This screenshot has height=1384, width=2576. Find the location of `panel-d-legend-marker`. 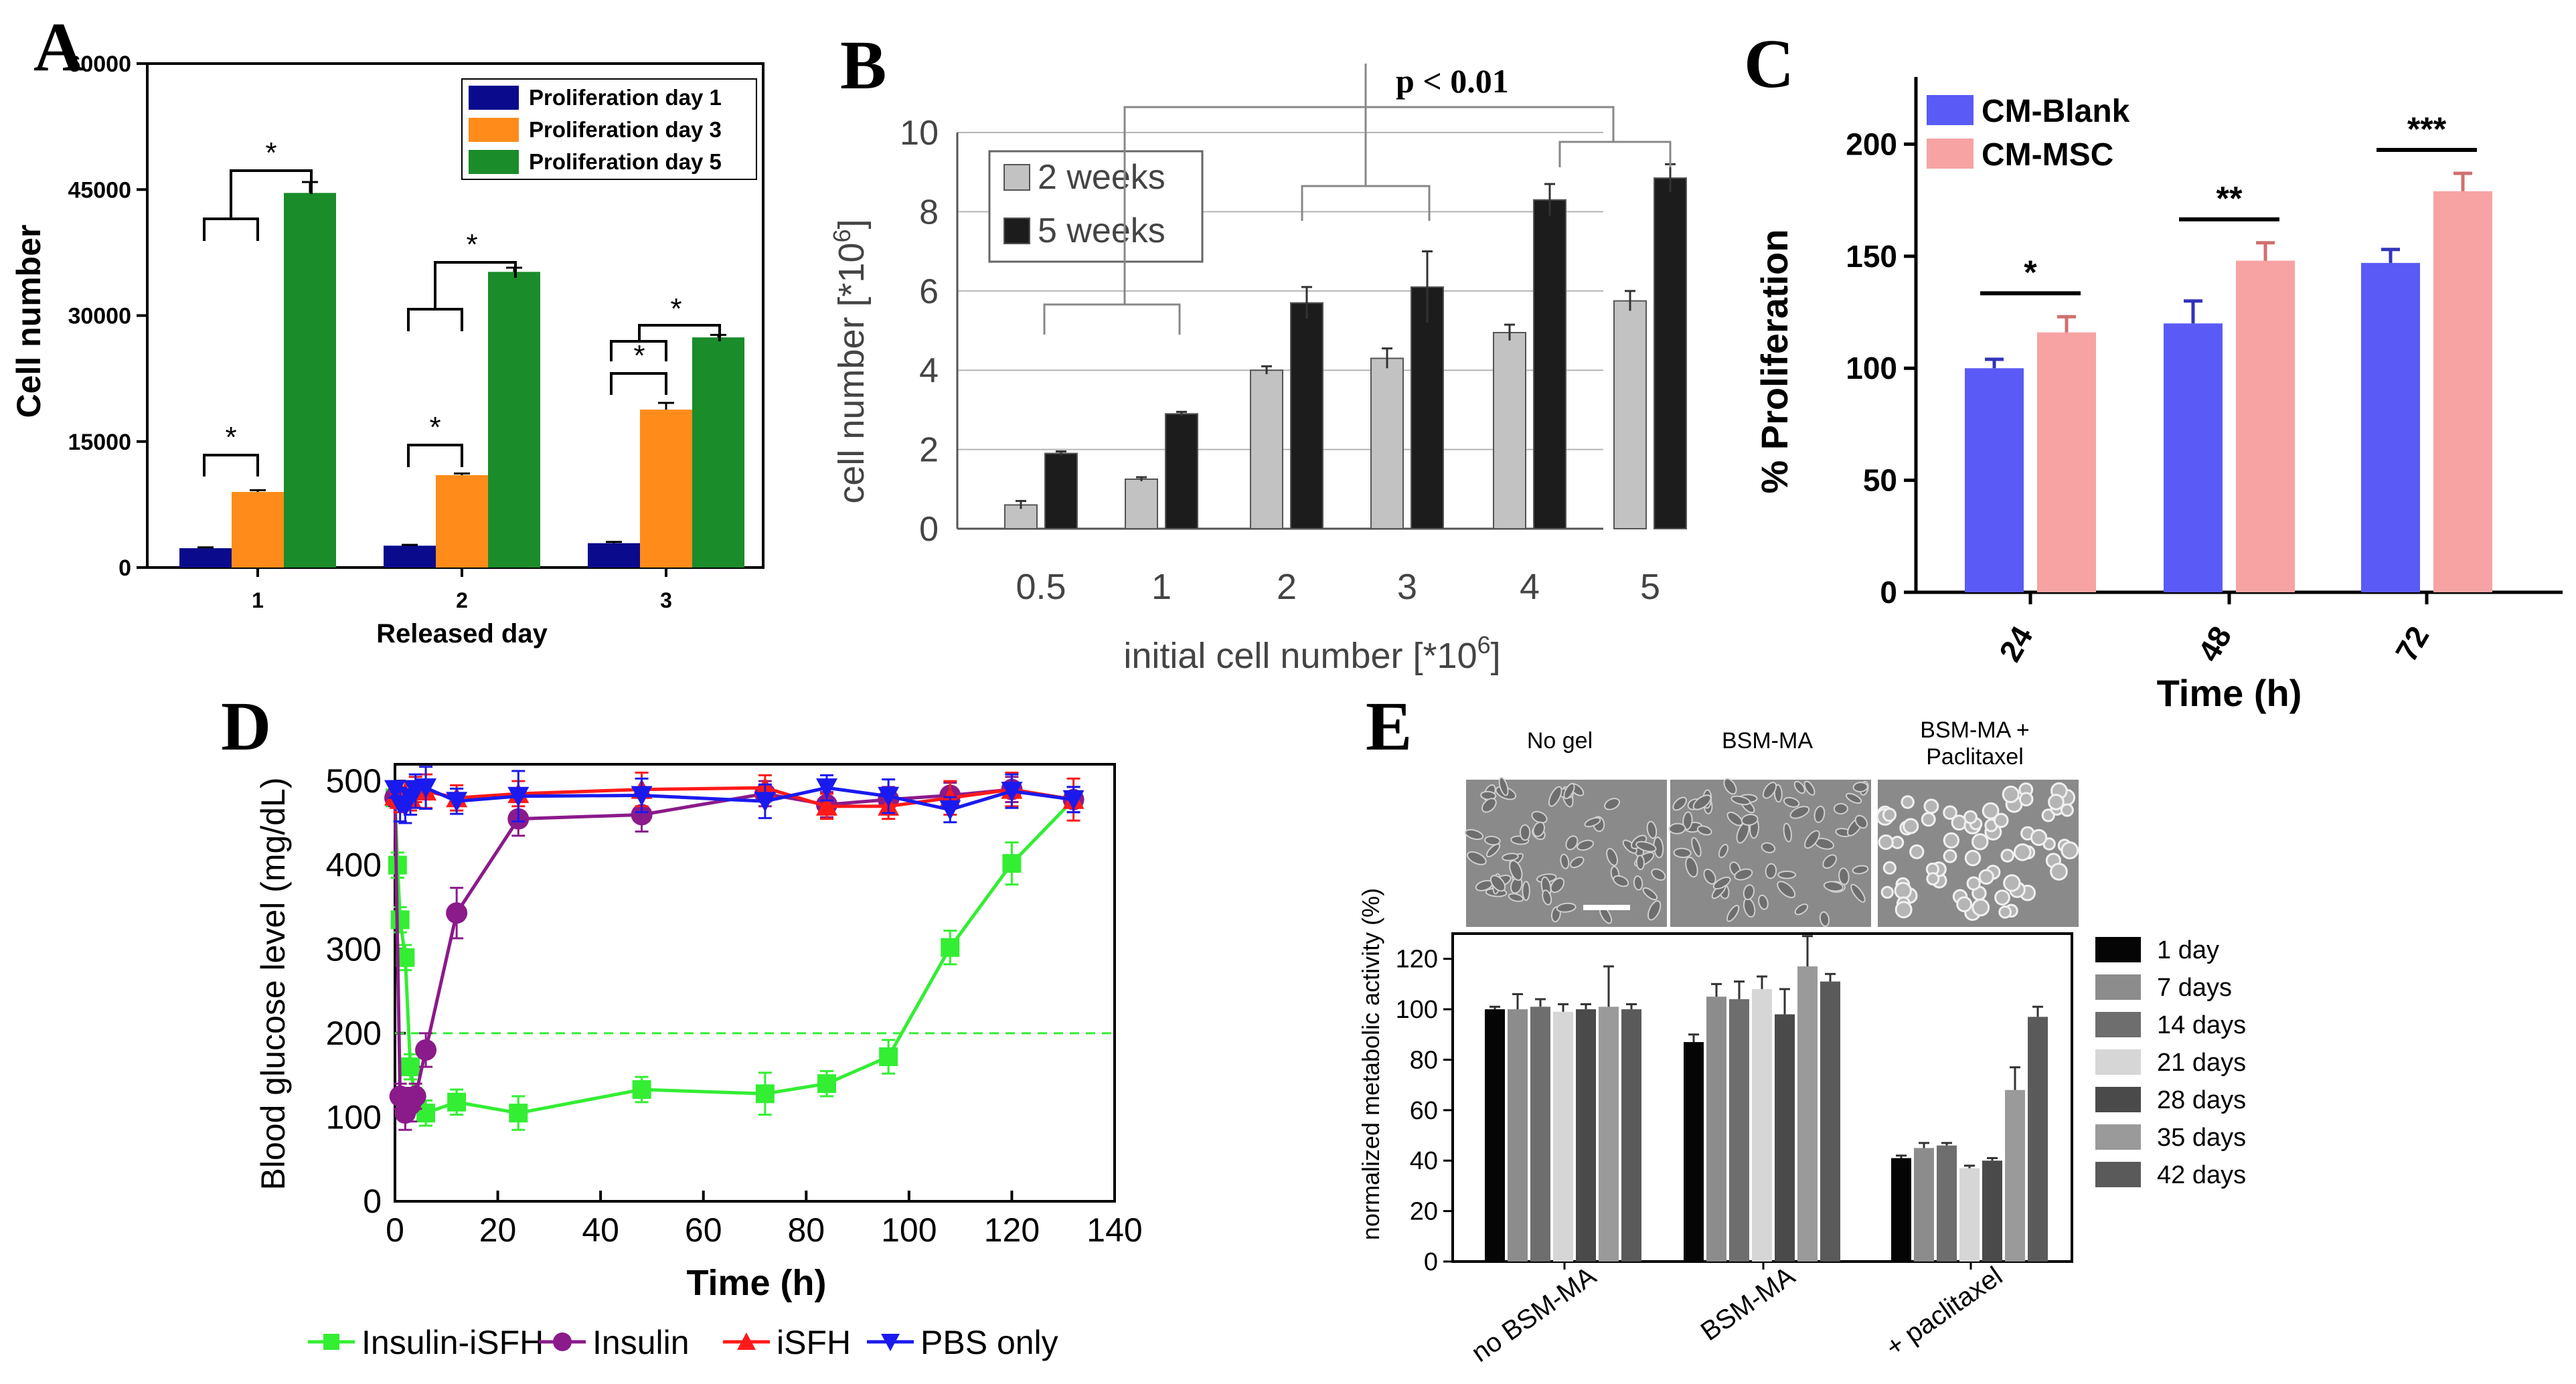

panel-d-legend-marker is located at coordinates (331, 1342).